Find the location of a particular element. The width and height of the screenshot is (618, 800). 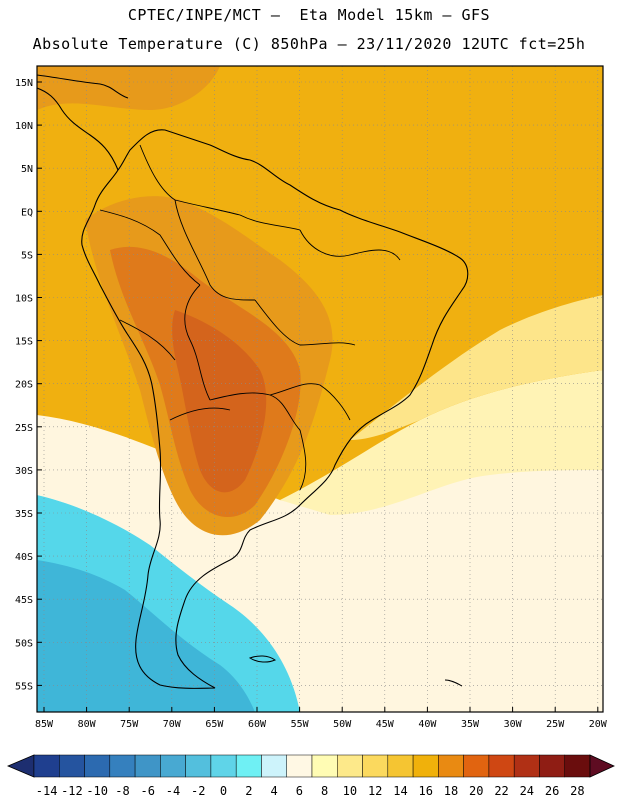

lon-label: 35W is located at coordinates (470, 724).